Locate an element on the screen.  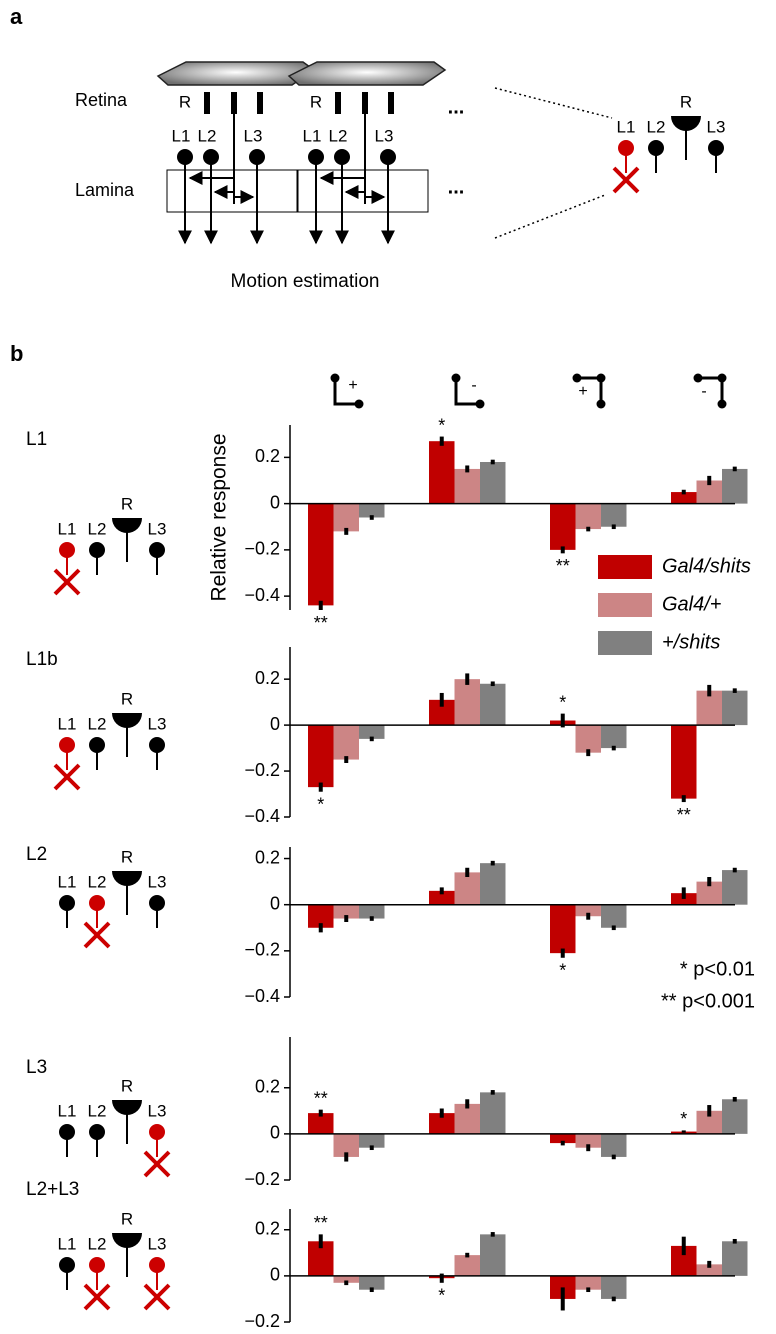
row-title: L3 is located at coordinates (36, 1067).